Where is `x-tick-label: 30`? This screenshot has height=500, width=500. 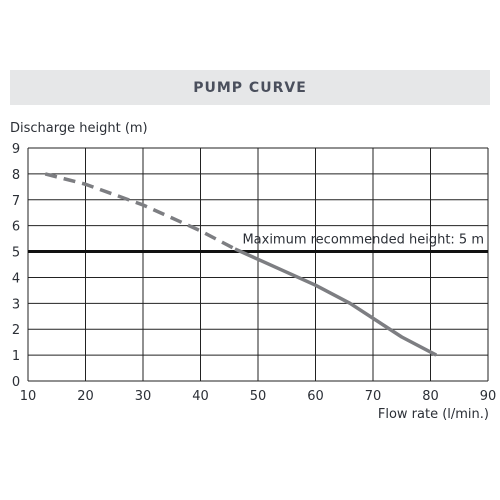
x-tick-label: 30 is located at coordinates (143, 396).